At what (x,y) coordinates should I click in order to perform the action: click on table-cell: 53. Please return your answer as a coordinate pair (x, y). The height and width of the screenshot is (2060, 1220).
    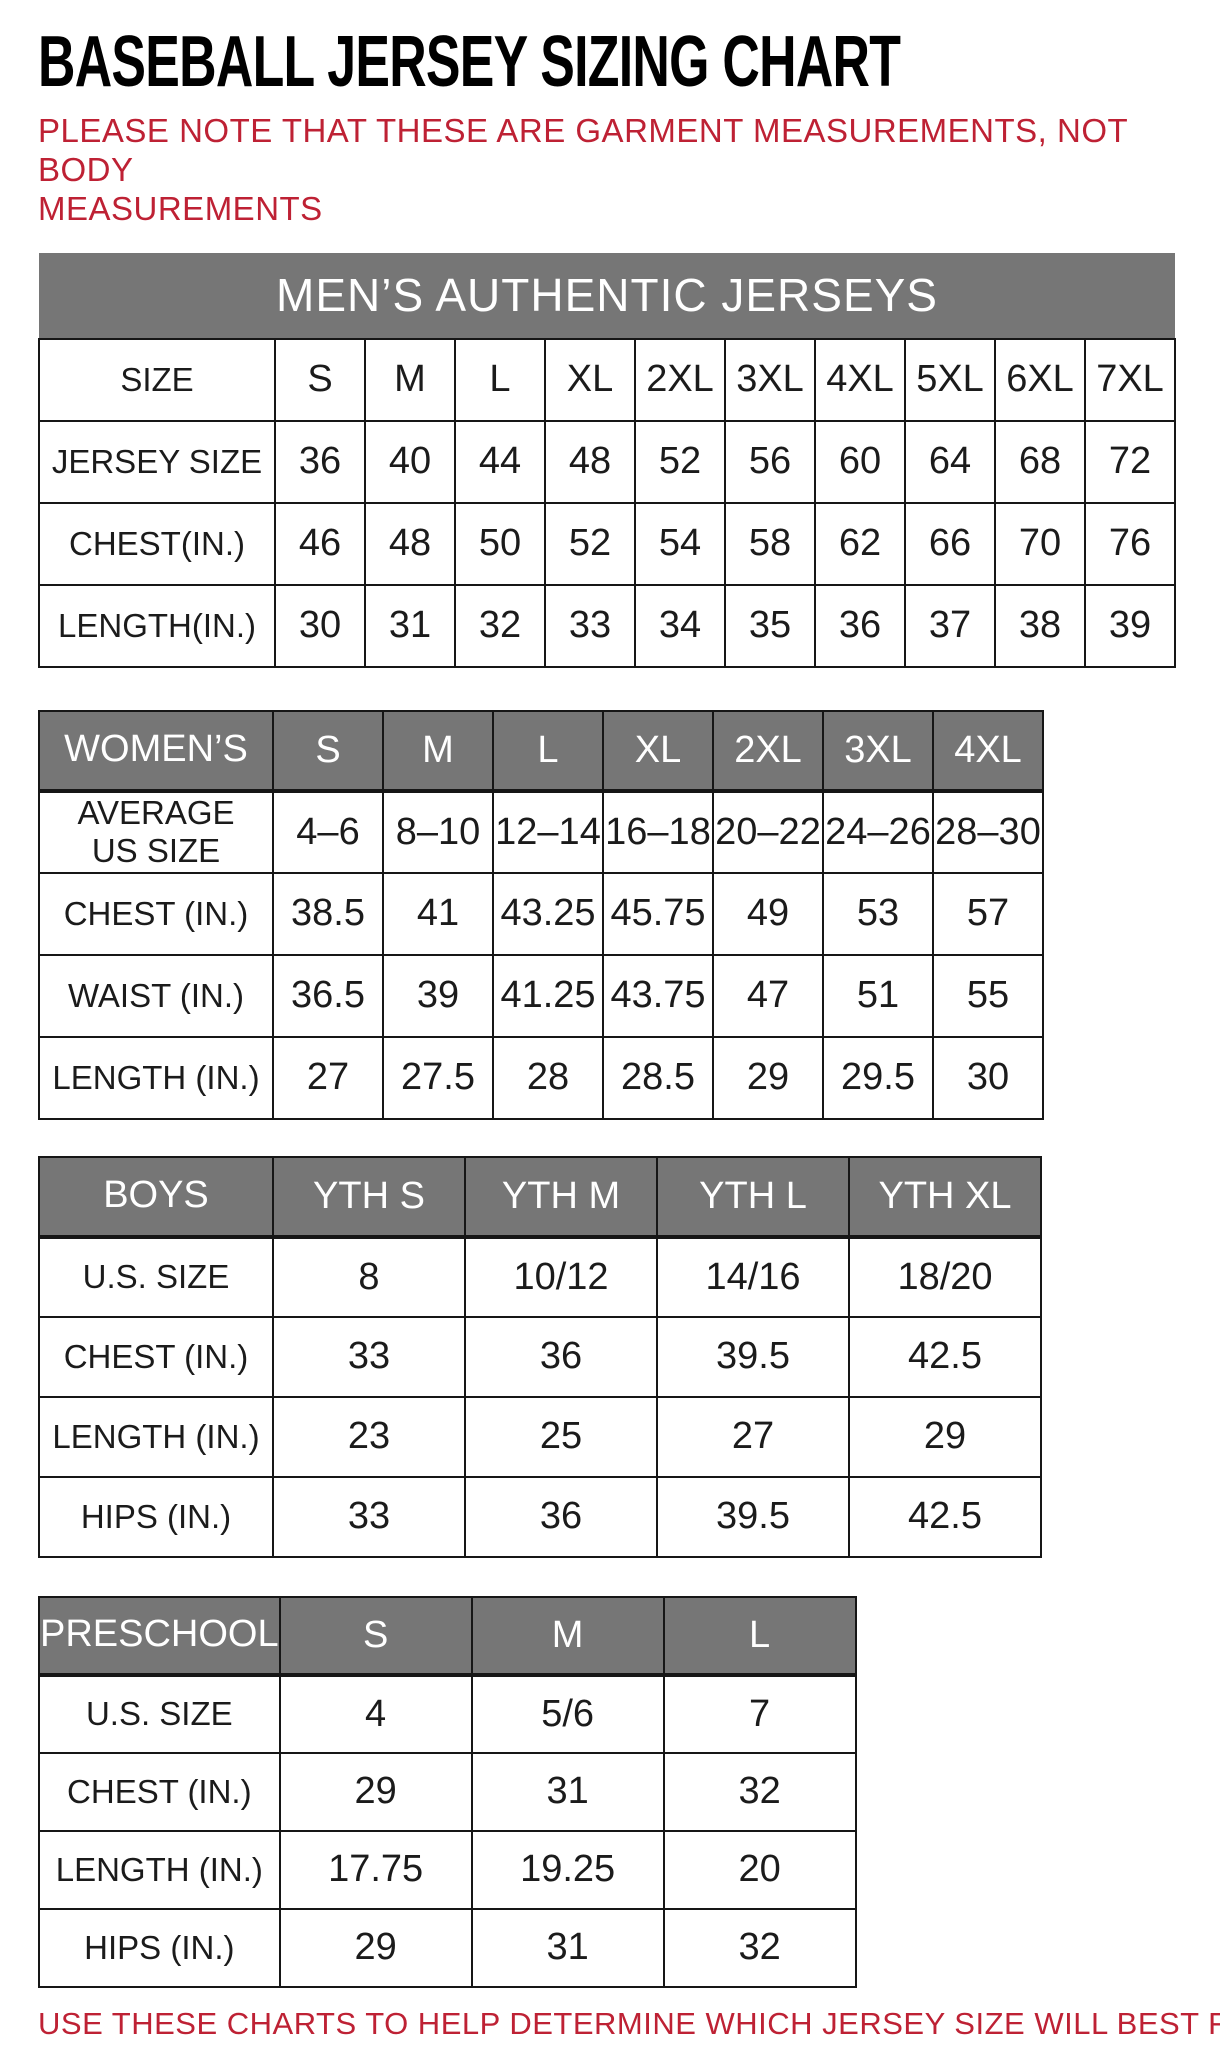
    Looking at the image, I should click on (878, 913).